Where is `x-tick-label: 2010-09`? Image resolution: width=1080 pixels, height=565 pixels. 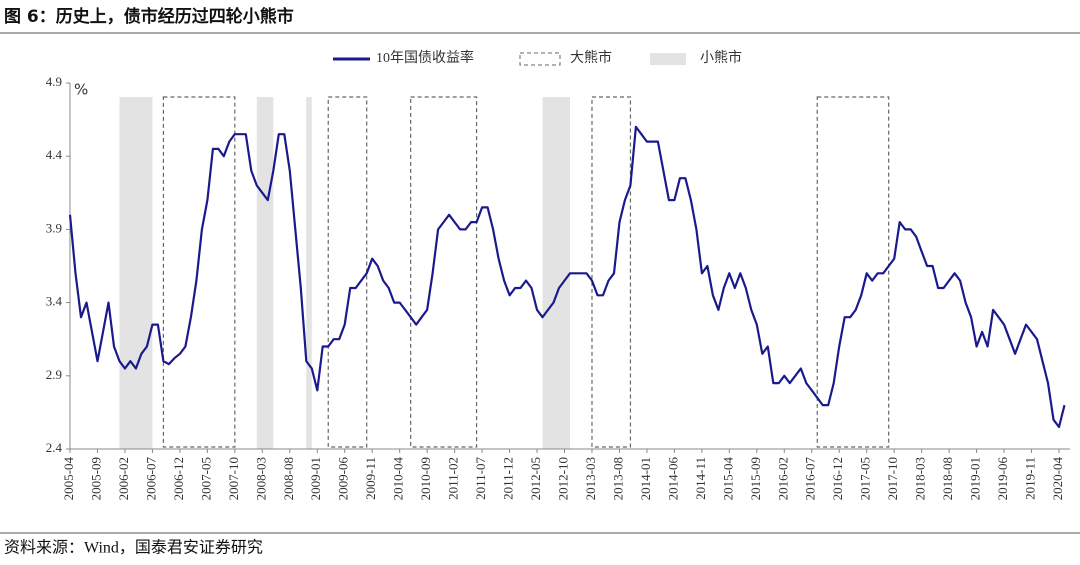 x-tick-label: 2010-09 is located at coordinates (425, 478).